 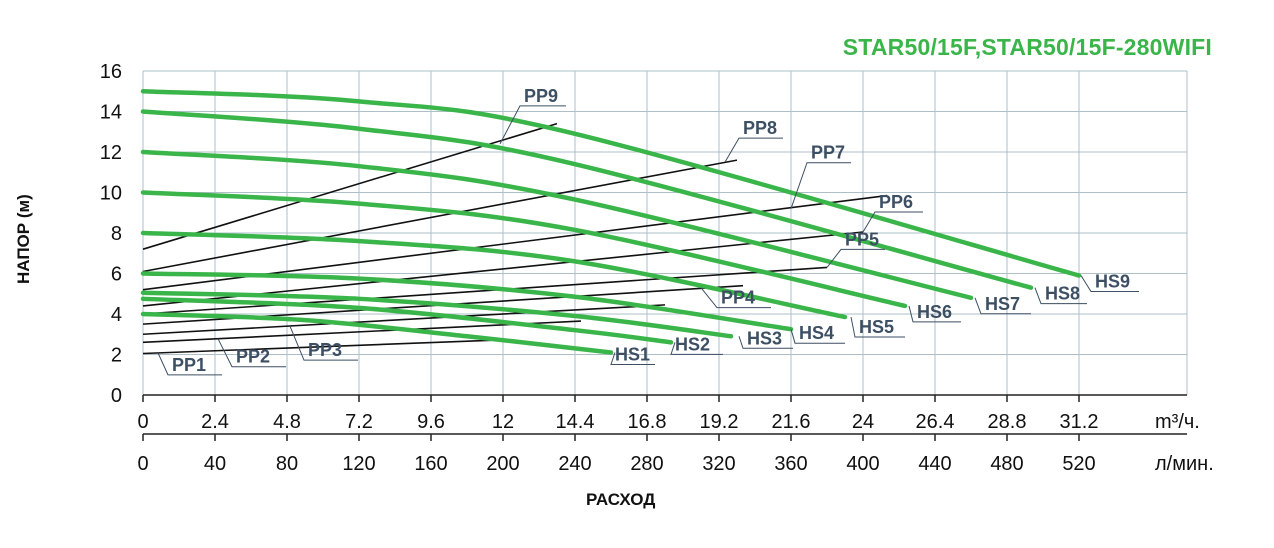 I want to click on label-leader-hs8, so click(x=1060, y=296).